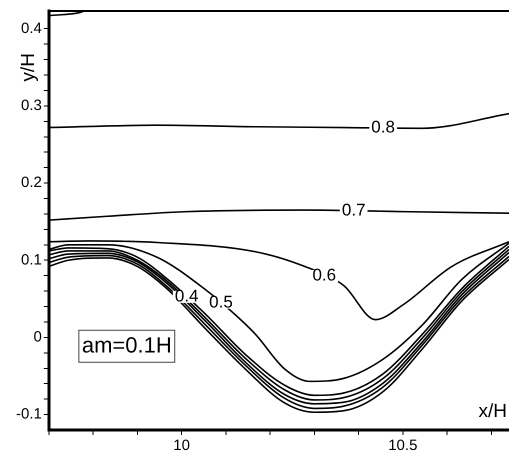  Describe the element at coordinates (354, 210) in the screenshot. I see `series-label: 0.7` at that location.